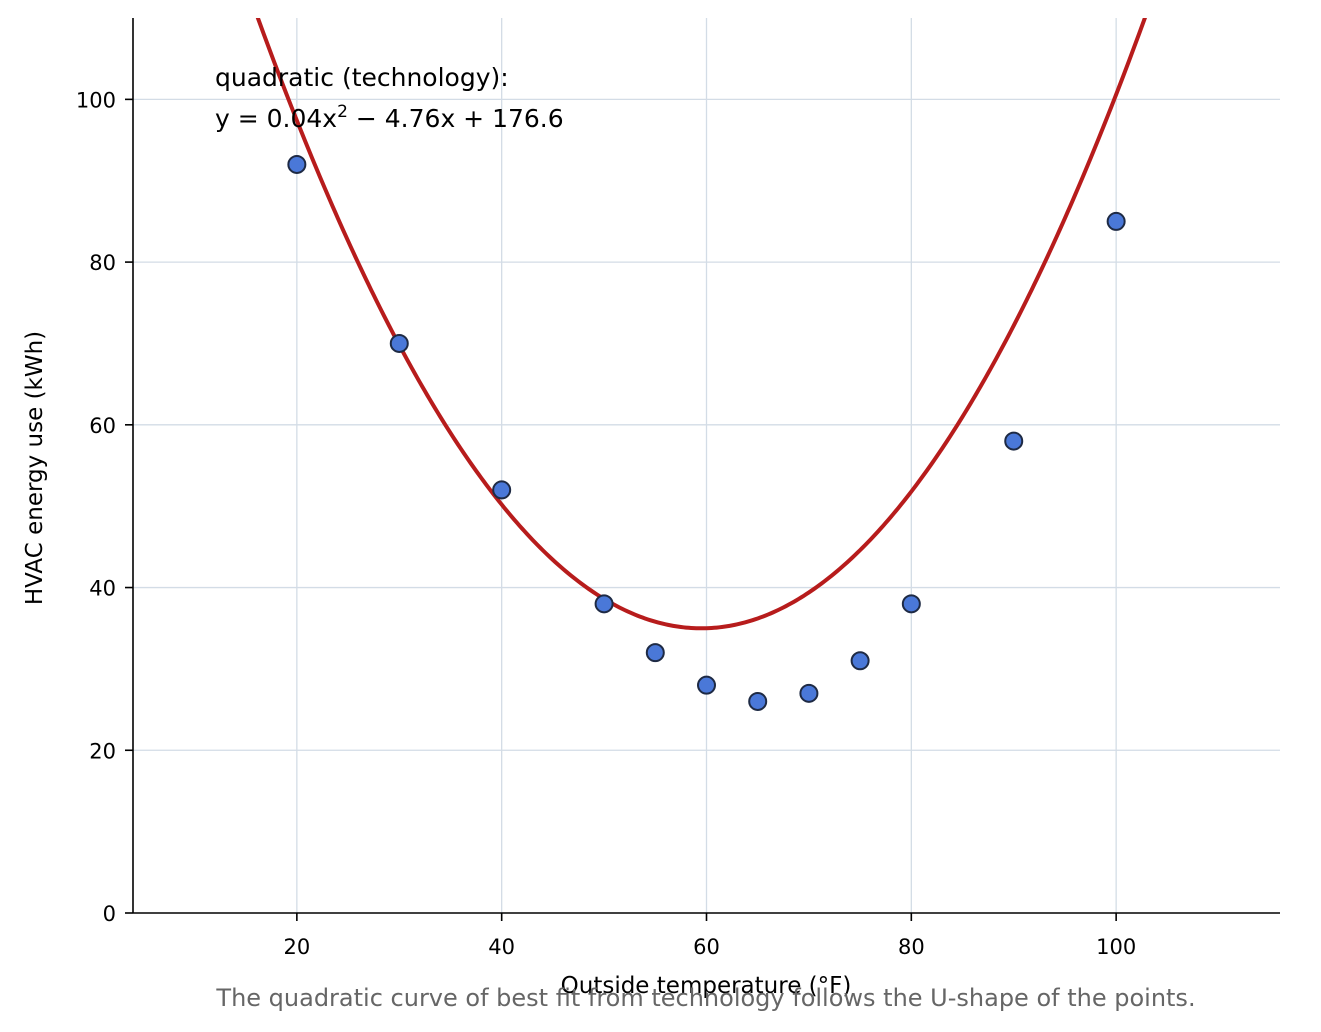 The image size is (1321, 1032). Describe the element at coordinates (102, 751) in the screenshot. I see `y-tick-label: 20` at that location.